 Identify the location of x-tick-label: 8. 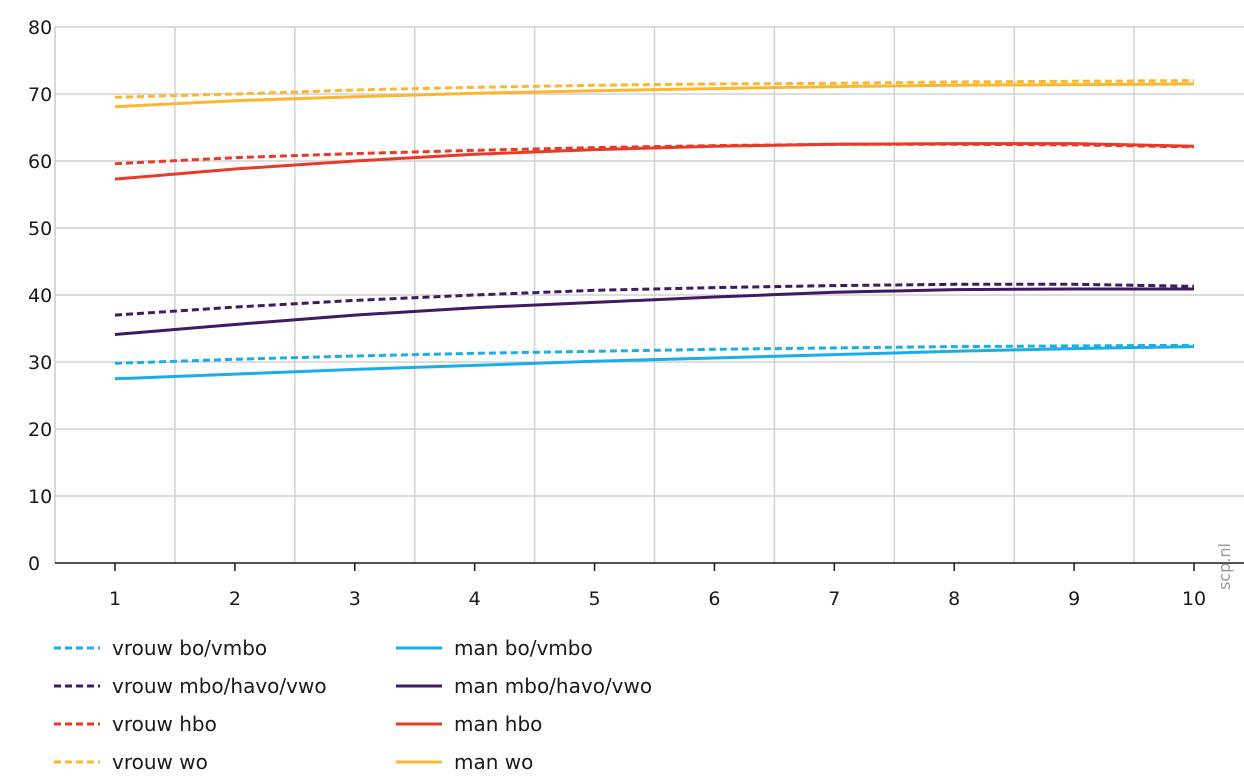
(954, 599).